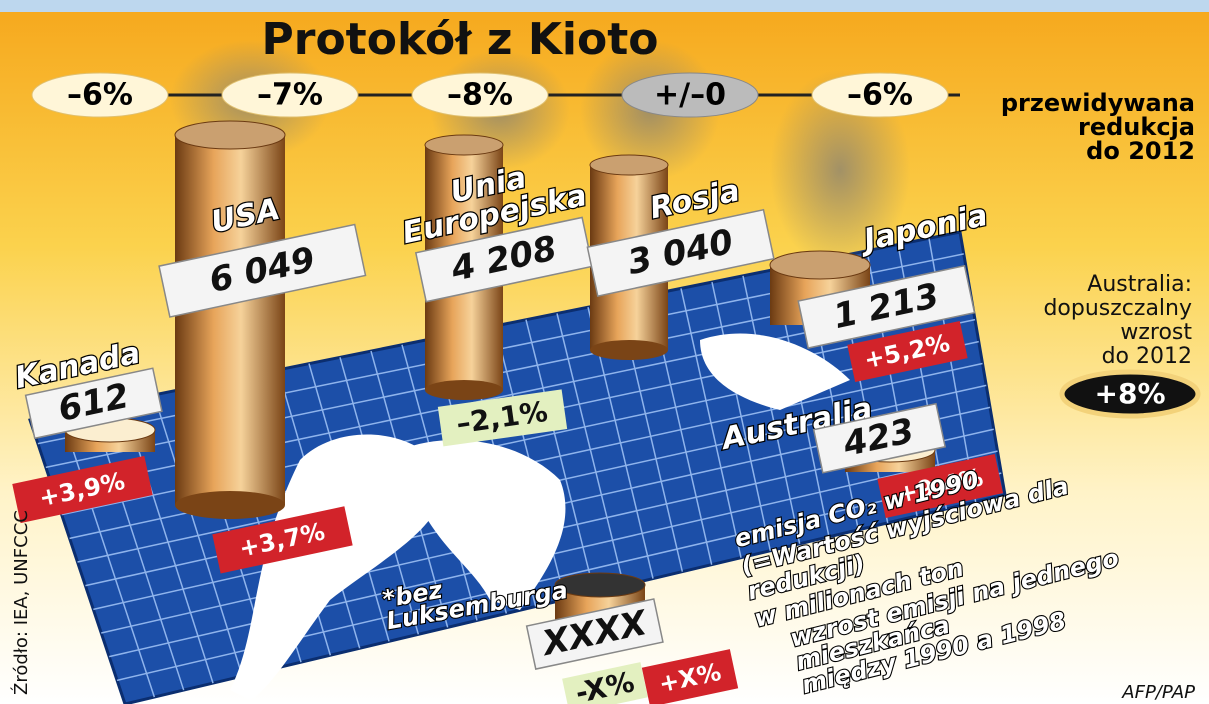  I want to click on footnote: *bez Luksemburga, so click(474, 605).